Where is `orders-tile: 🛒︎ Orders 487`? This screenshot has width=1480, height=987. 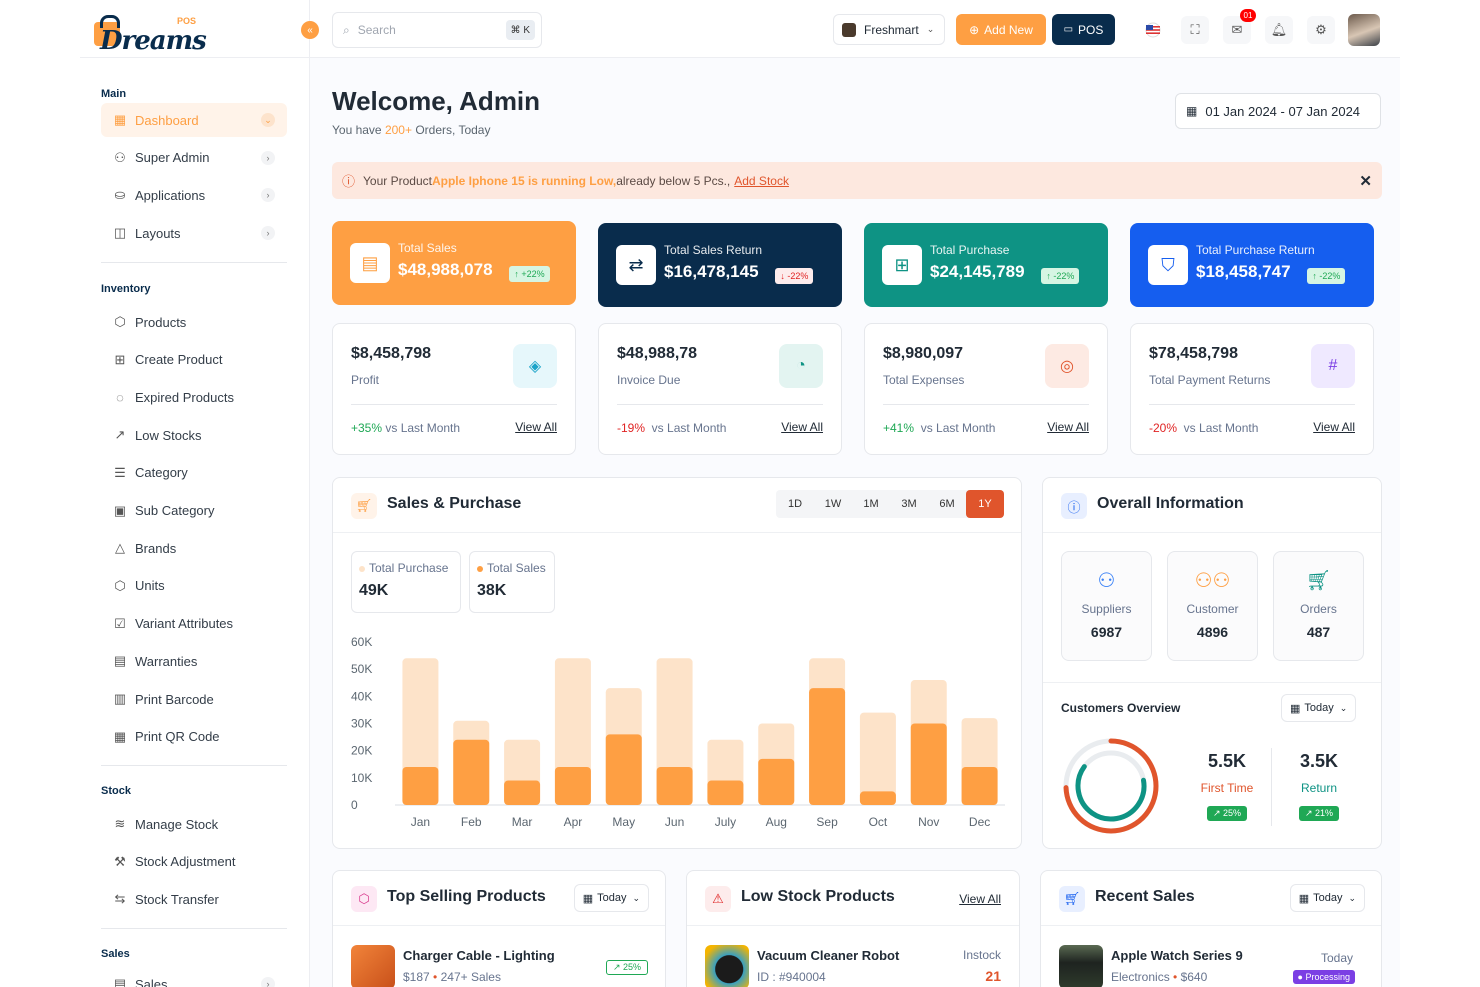 orders-tile: 🛒︎ Orders 487 is located at coordinates (1318, 606).